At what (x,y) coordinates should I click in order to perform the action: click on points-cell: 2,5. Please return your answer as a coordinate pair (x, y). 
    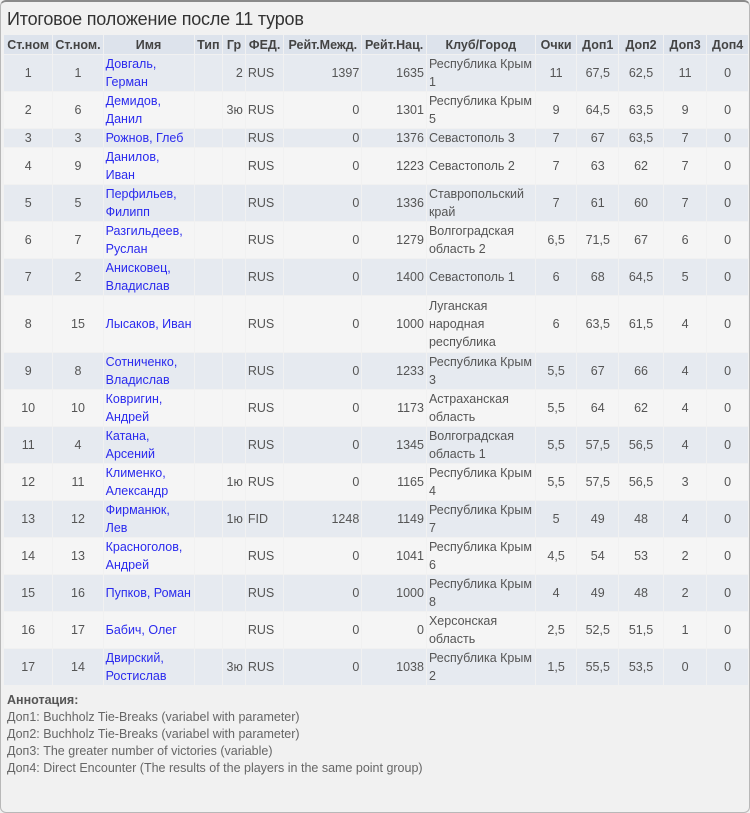
    Looking at the image, I should click on (556, 630).